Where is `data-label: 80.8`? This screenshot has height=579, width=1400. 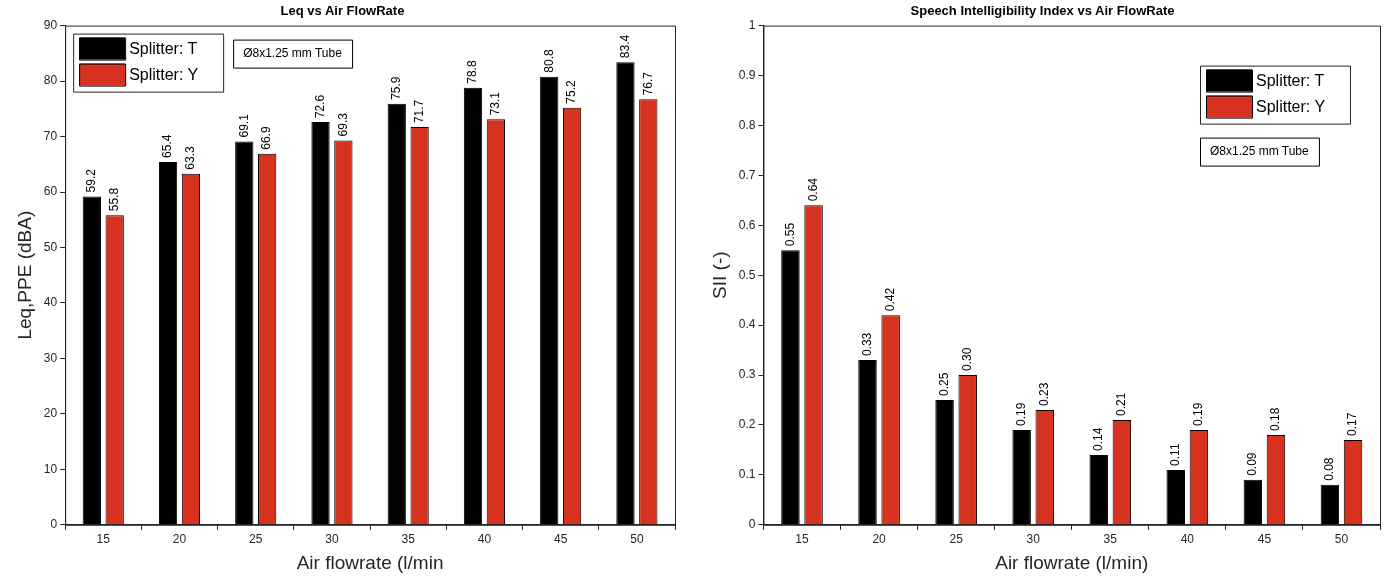 data-label: 80.8 is located at coordinates (548, 60).